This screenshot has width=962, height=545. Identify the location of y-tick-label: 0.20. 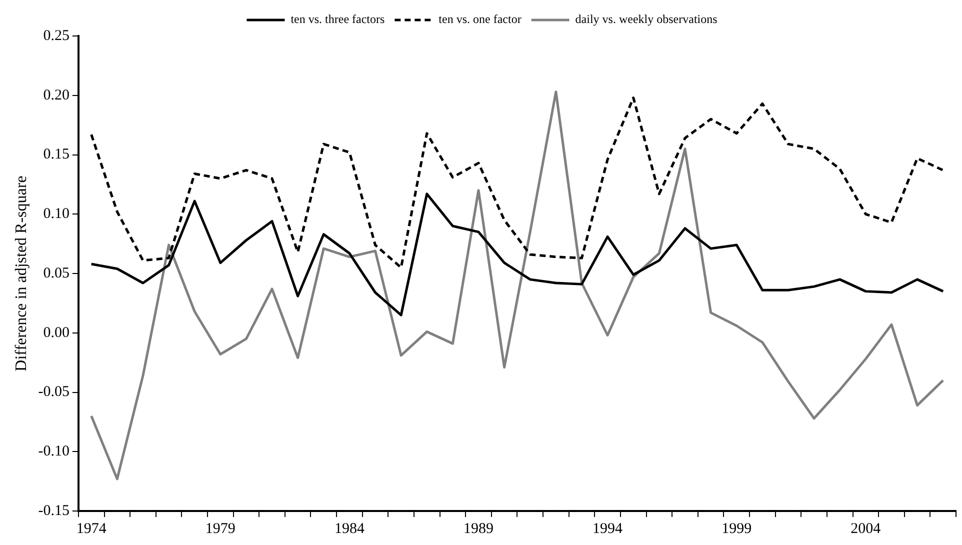
(56, 95).